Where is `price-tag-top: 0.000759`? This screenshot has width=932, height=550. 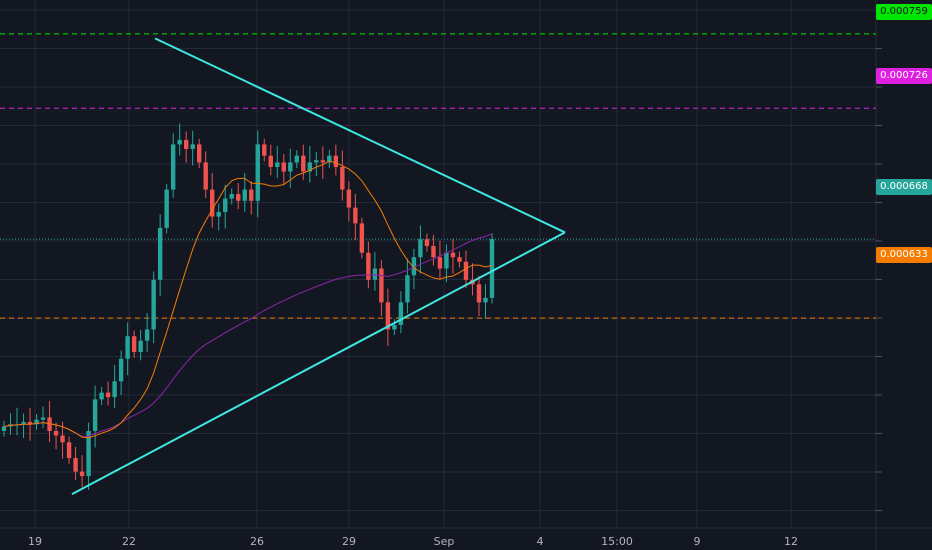 price-tag-top: 0.000759 is located at coordinates (904, 12).